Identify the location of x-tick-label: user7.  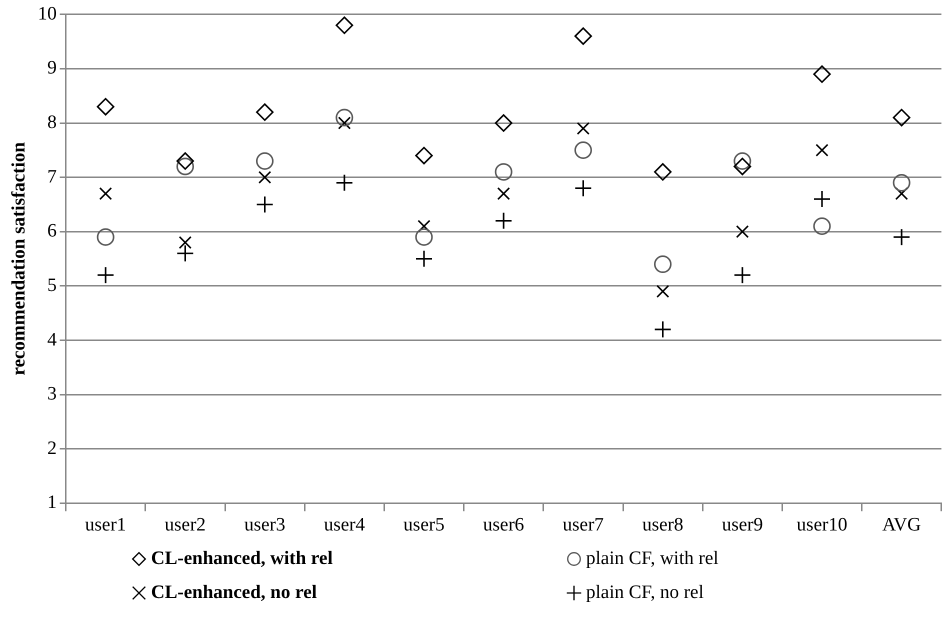
(583, 525).